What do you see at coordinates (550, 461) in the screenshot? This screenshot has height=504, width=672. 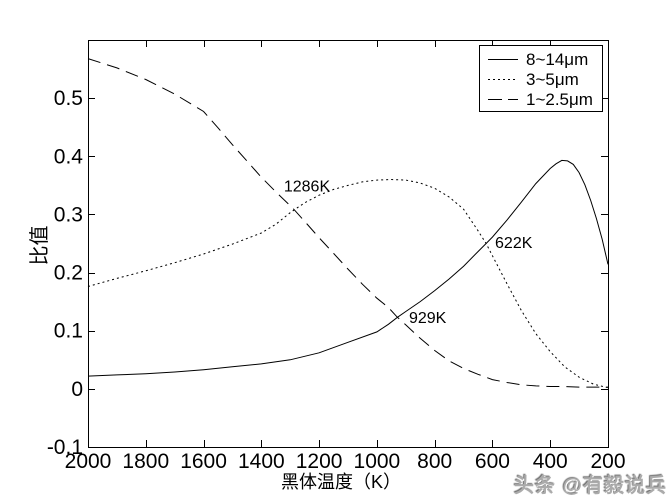 I see `x-tick-label: 400` at bounding box center [550, 461].